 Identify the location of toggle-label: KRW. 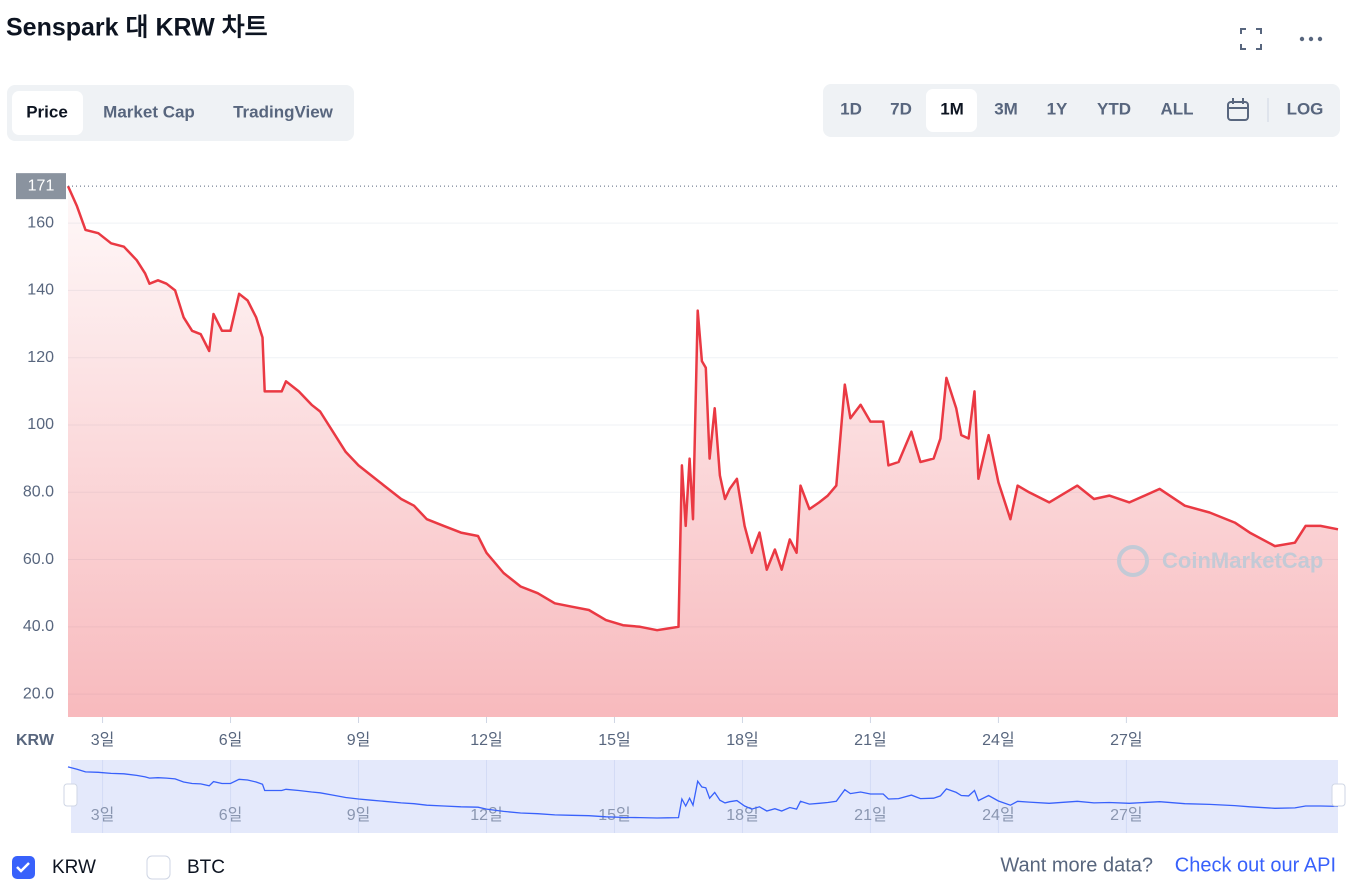
(74, 867).